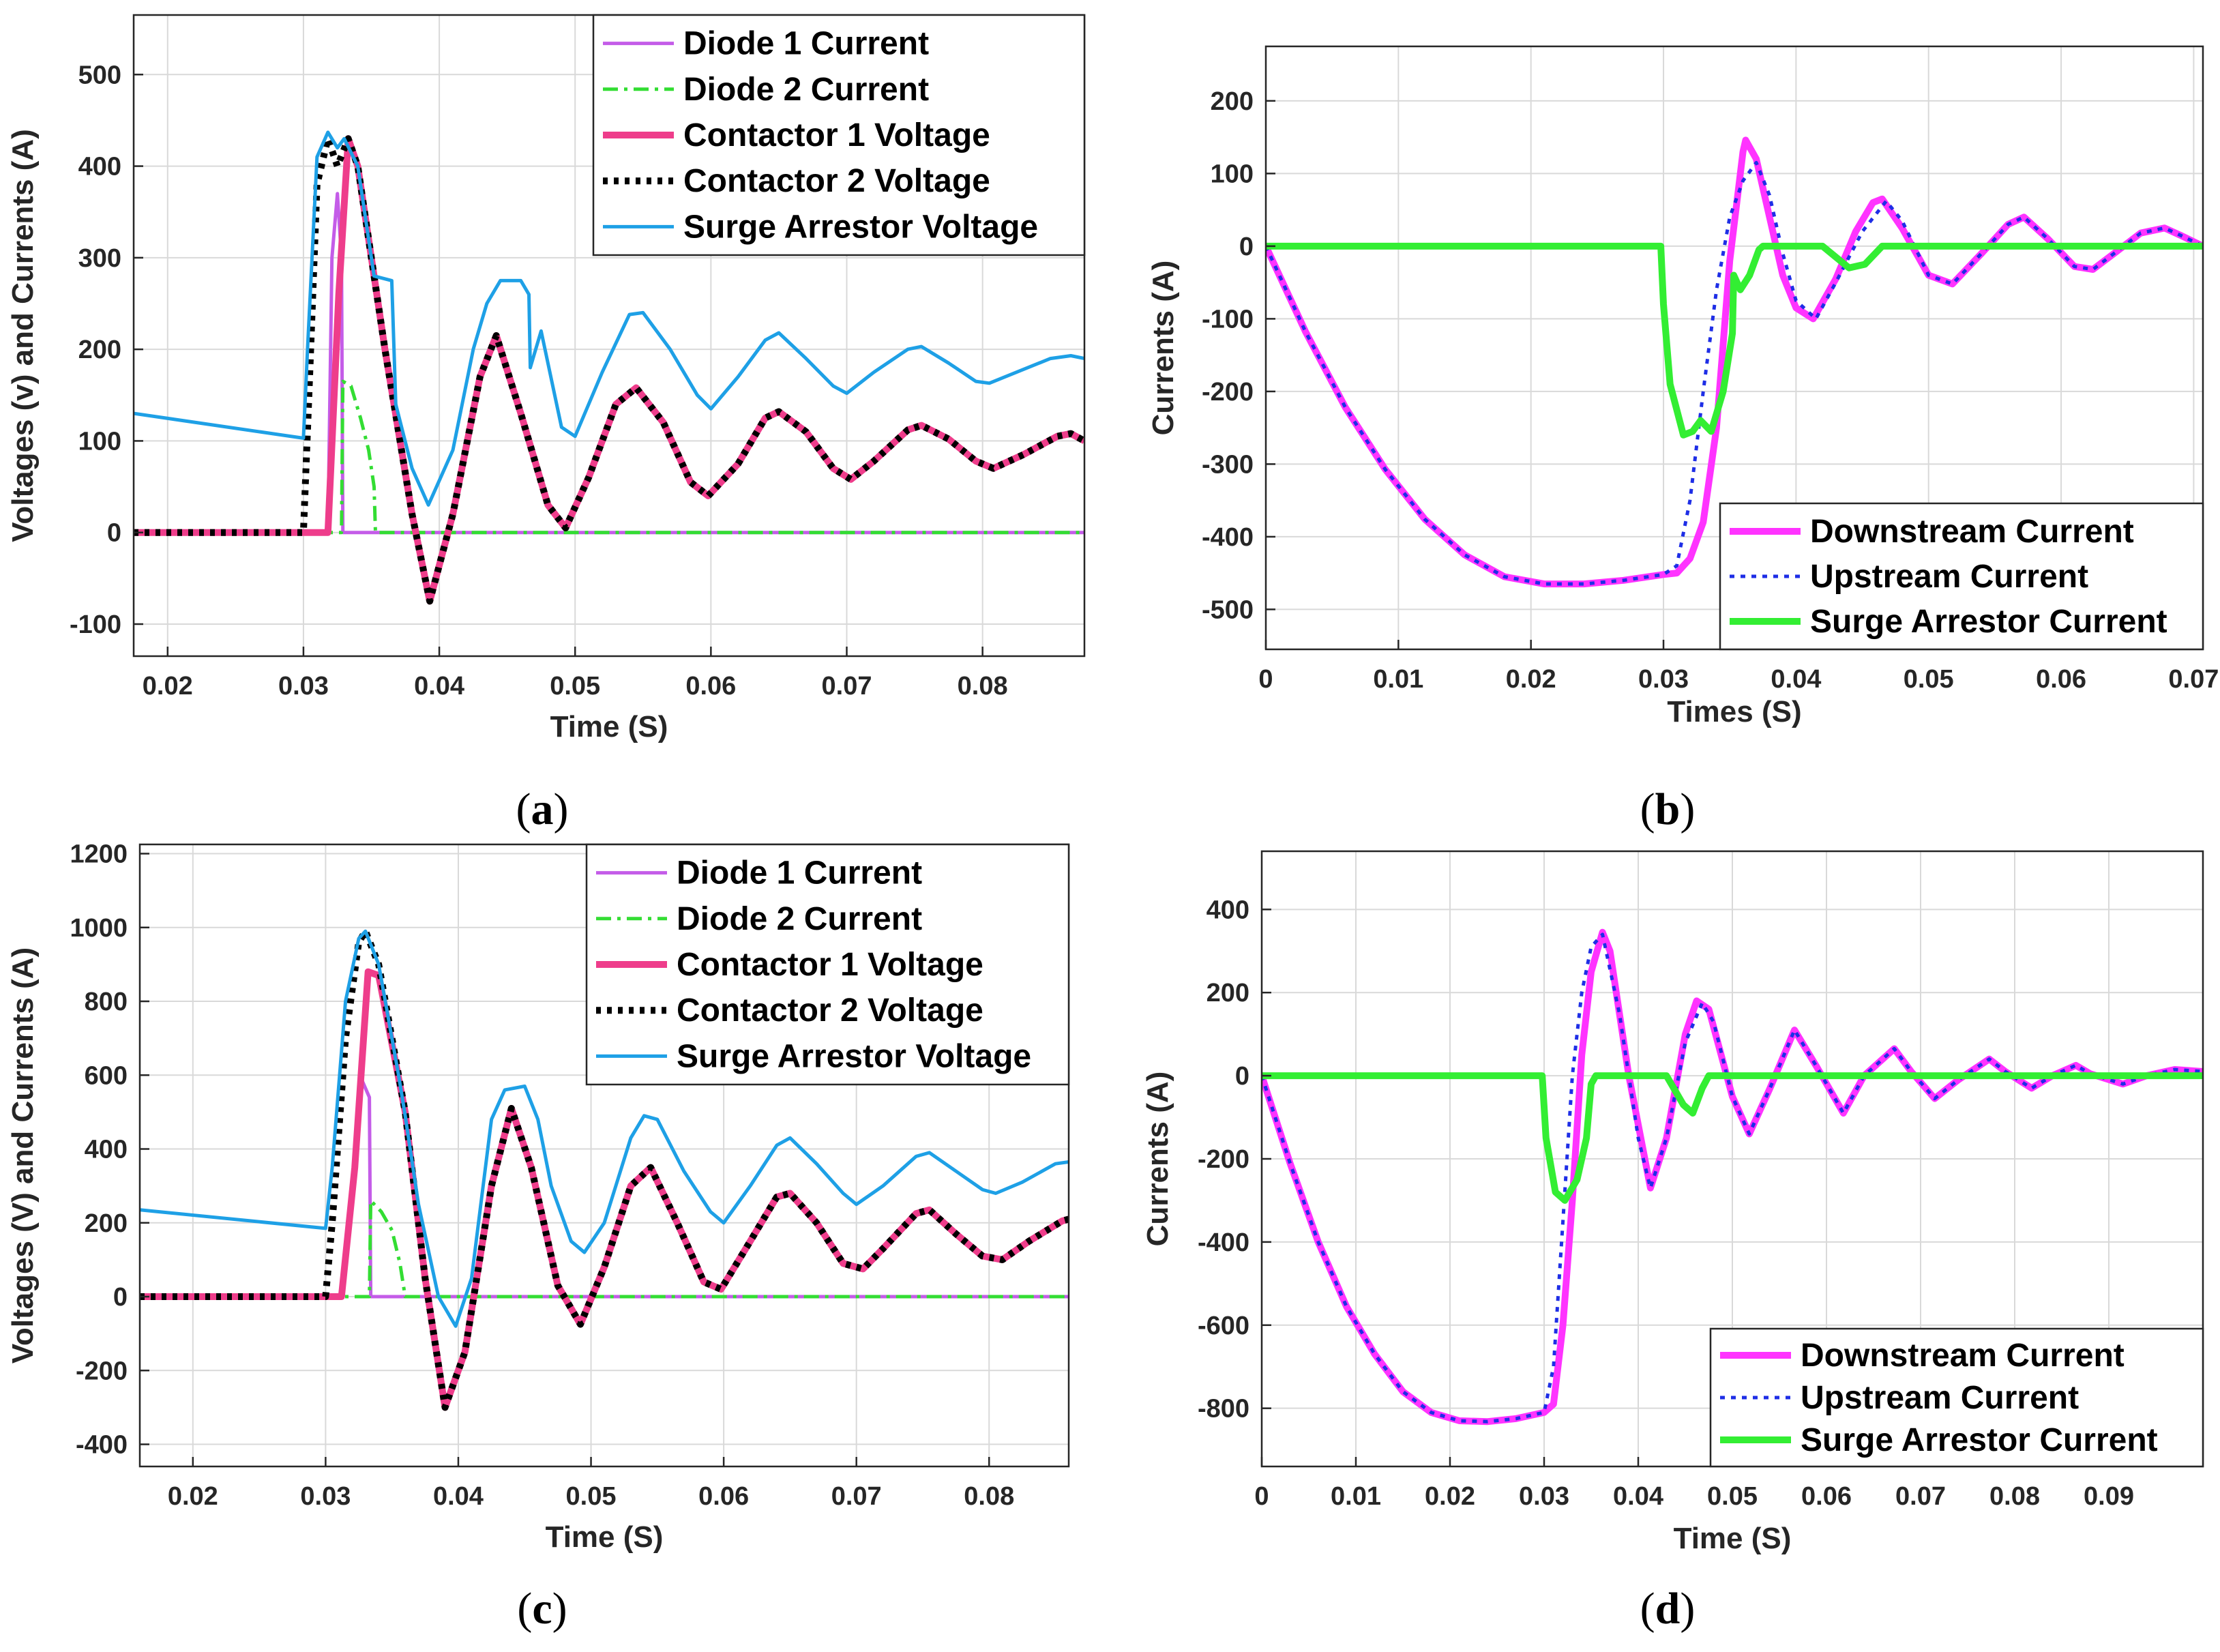 The width and height of the screenshot is (2220, 1652). What do you see at coordinates (2109, 1497) in the screenshot?
I see `x-tick-label: 0.09` at bounding box center [2109, 1497].